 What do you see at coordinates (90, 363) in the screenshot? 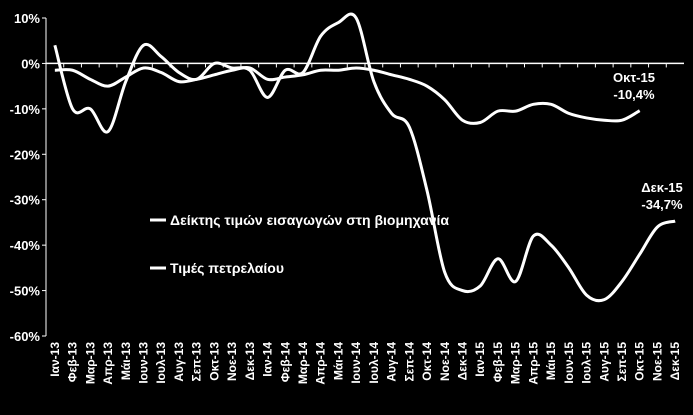
I see `x-tick-label: Μαρ-13` at bounding box center [90, 363].